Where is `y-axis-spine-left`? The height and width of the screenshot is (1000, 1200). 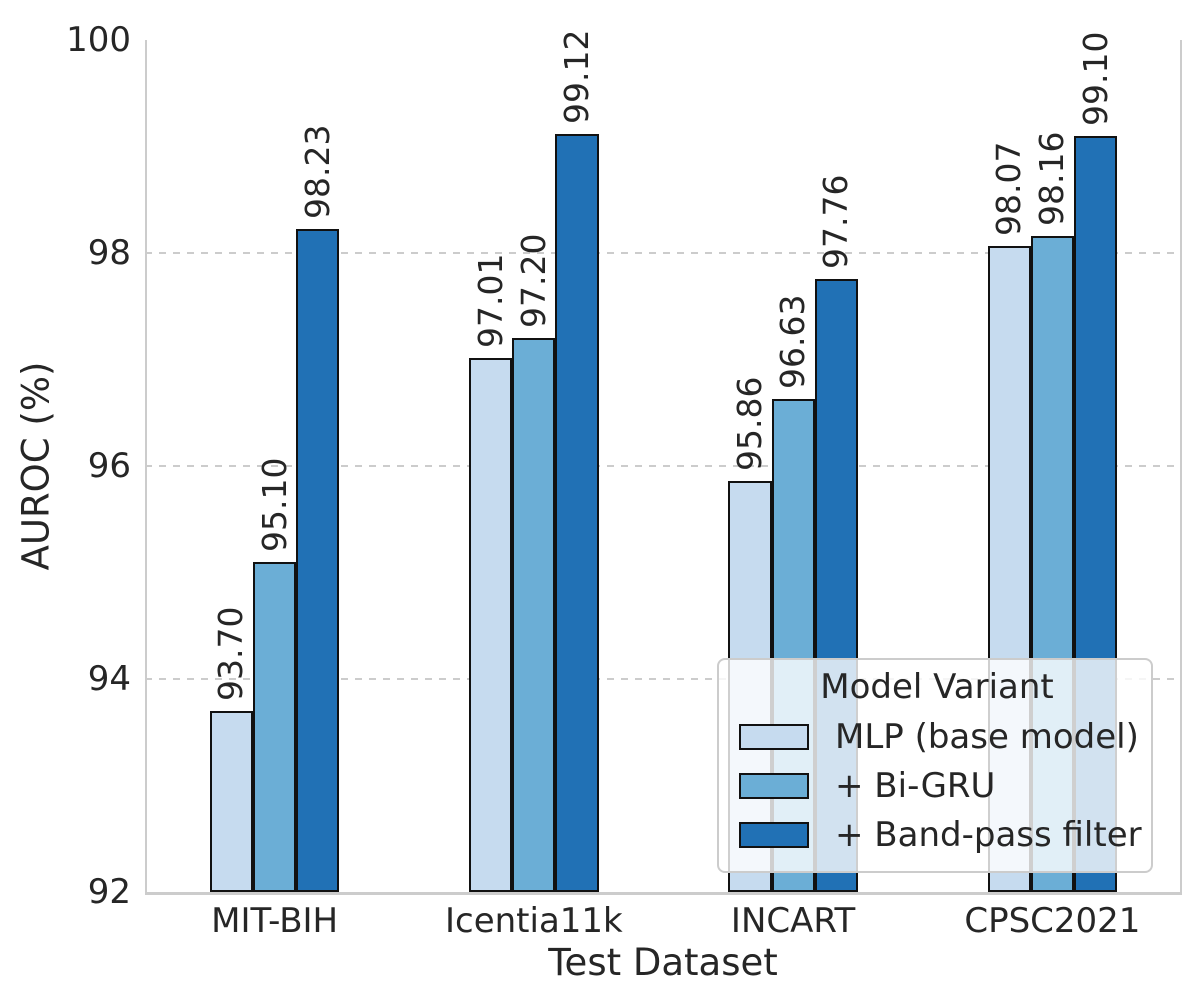
y-axis-spine-left is located at coordinates (146, 467).